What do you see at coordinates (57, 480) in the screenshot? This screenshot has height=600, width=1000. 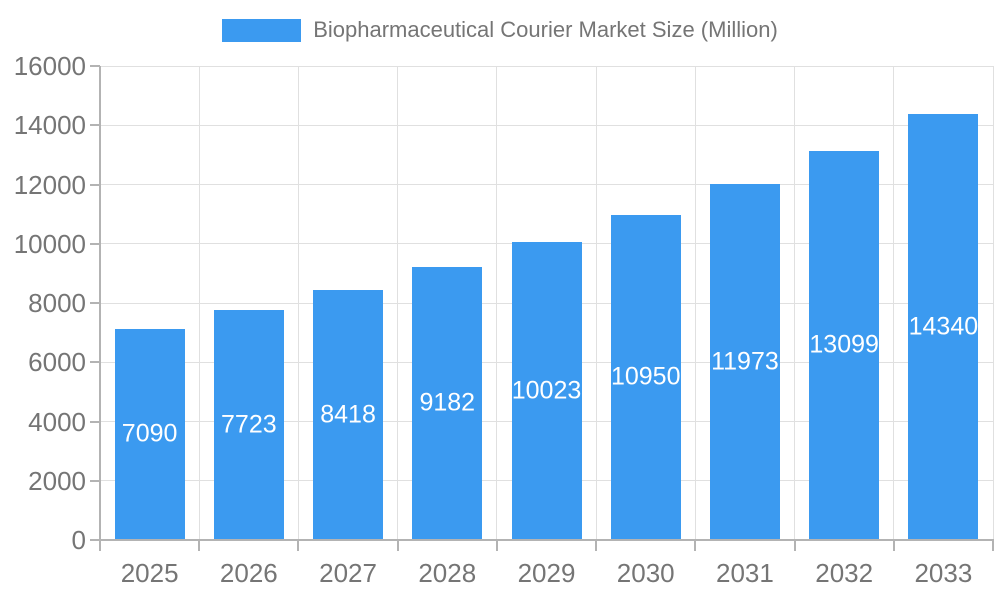 I see `y-axis-label: 2000` at bounding box center [57, 480].